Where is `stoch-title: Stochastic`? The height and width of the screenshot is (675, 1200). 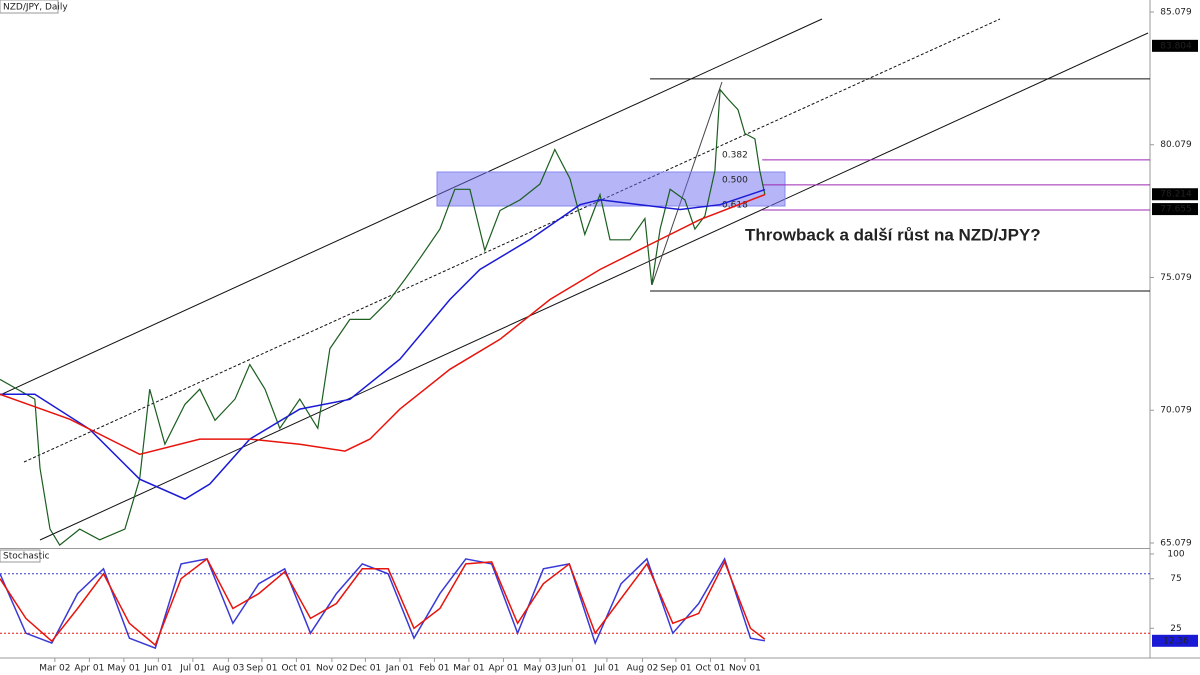
stoch-title: Stochastic is located at coordinates (26, 557).